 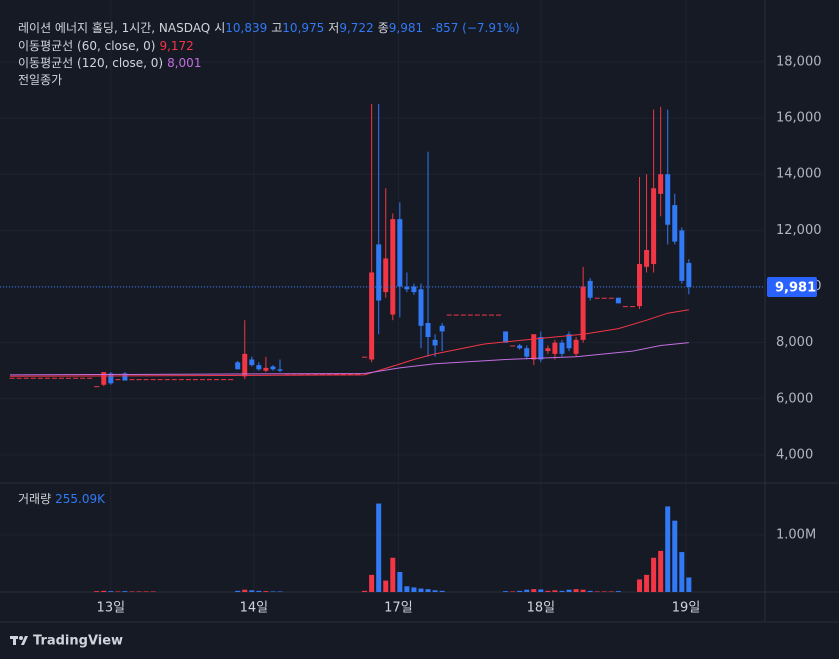 I want to click on legend-ma: 이동평균선 (120, close, 0) 8,001, so click(x=111, y=62).